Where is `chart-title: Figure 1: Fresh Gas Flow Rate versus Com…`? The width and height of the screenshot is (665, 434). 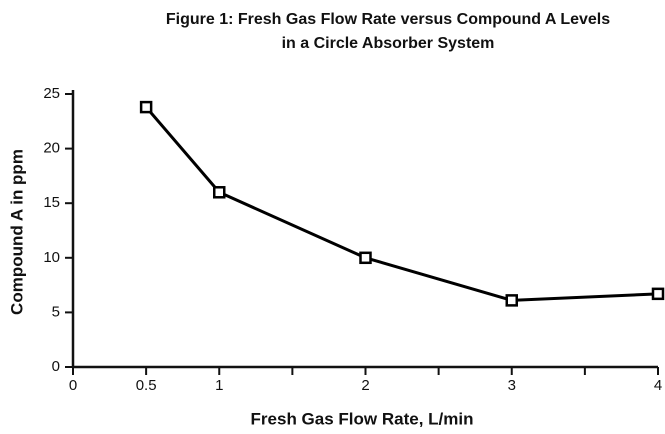 chart-title: Figure 1: Fresh Gas Flow Rate versus Com… is located at coordinates (388, 19).